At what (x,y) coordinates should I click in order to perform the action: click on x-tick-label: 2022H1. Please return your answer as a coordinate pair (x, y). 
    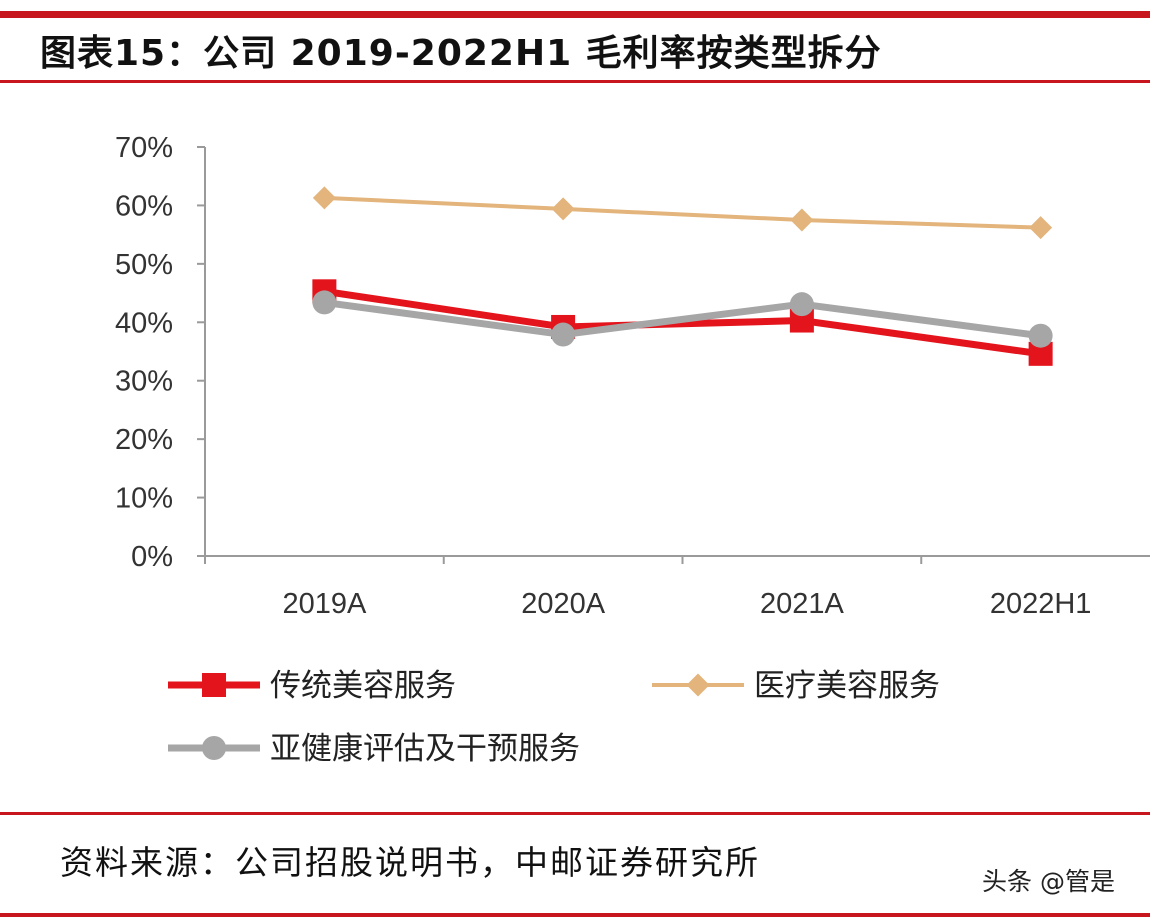
    Looking at the image, I should click on (1041, 604).